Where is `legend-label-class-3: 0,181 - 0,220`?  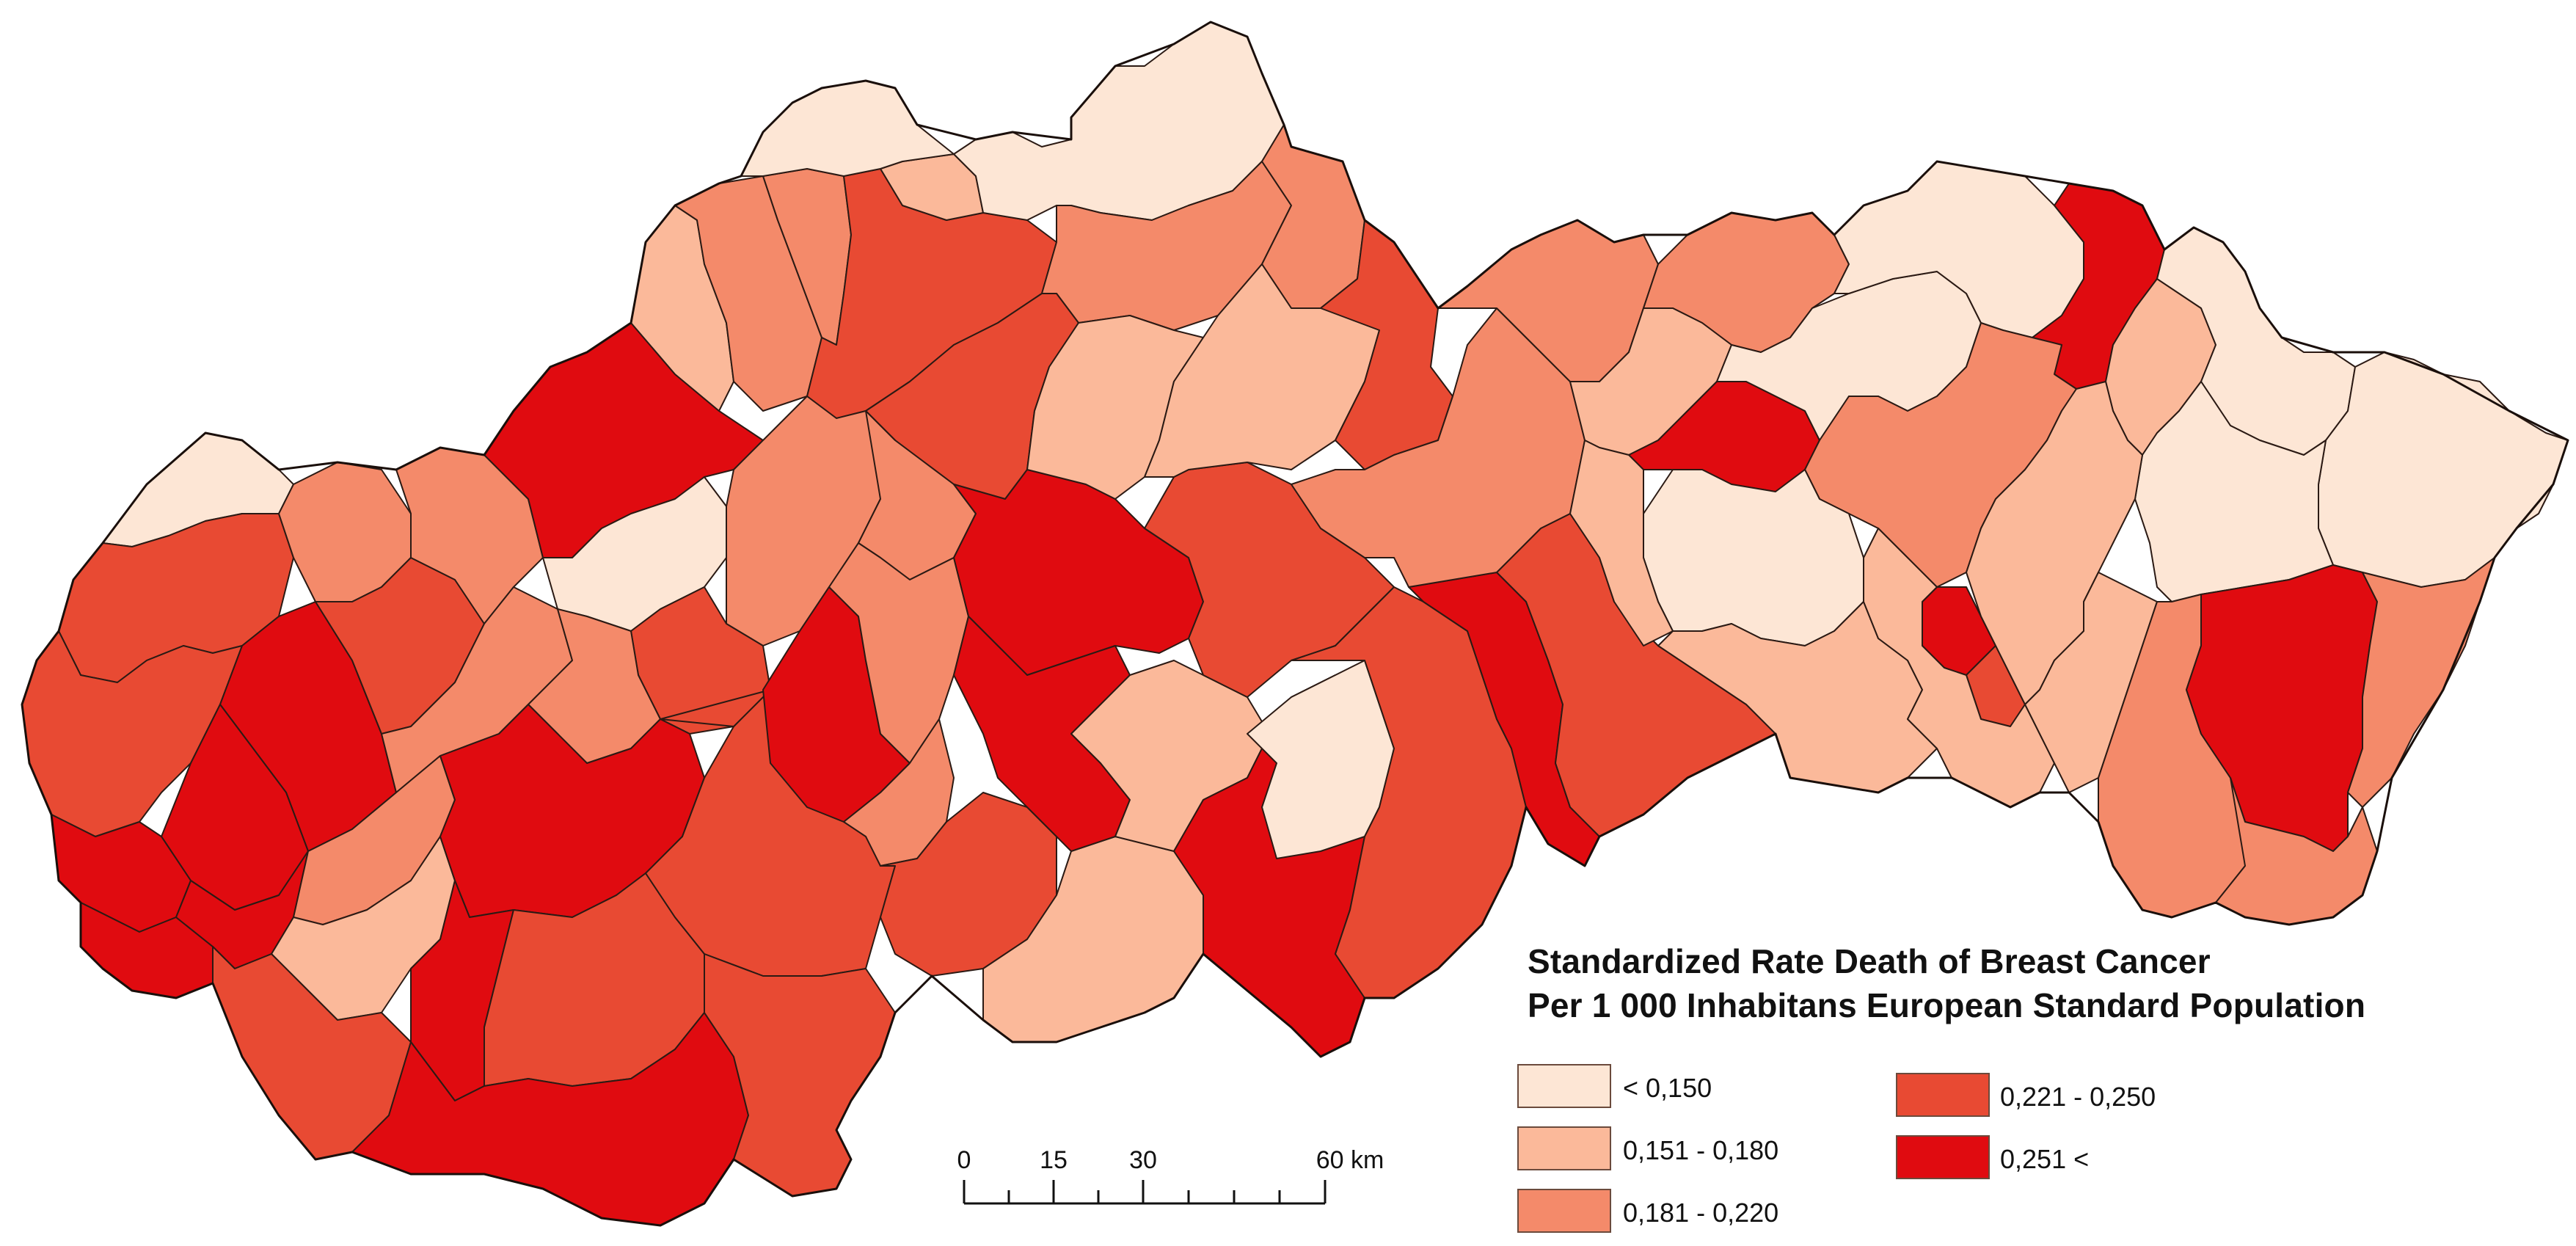 legend-label-class-3: 0,181 - 0,220 is located at coordinates (1701, 1213).